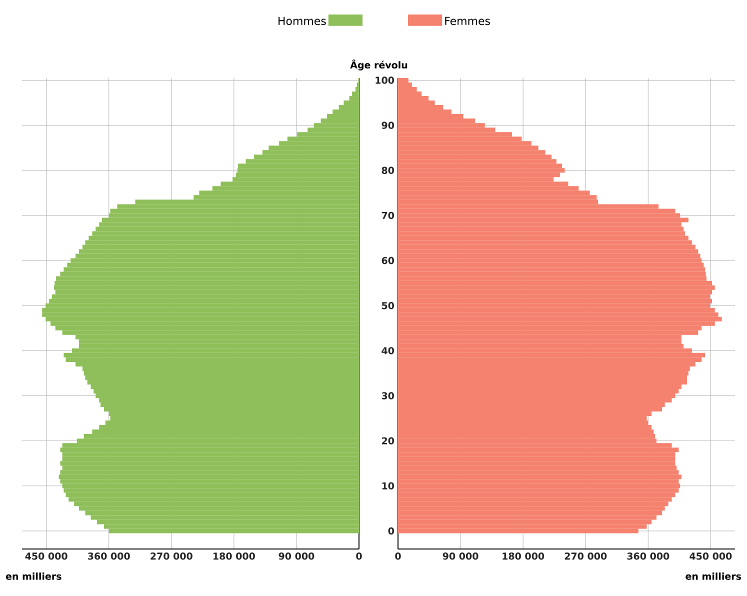 This screenshot has width=747, height=596. Describe the element at coordinates (388, 306) in the screenshot. I see `y-tick-label: 50` at that location.